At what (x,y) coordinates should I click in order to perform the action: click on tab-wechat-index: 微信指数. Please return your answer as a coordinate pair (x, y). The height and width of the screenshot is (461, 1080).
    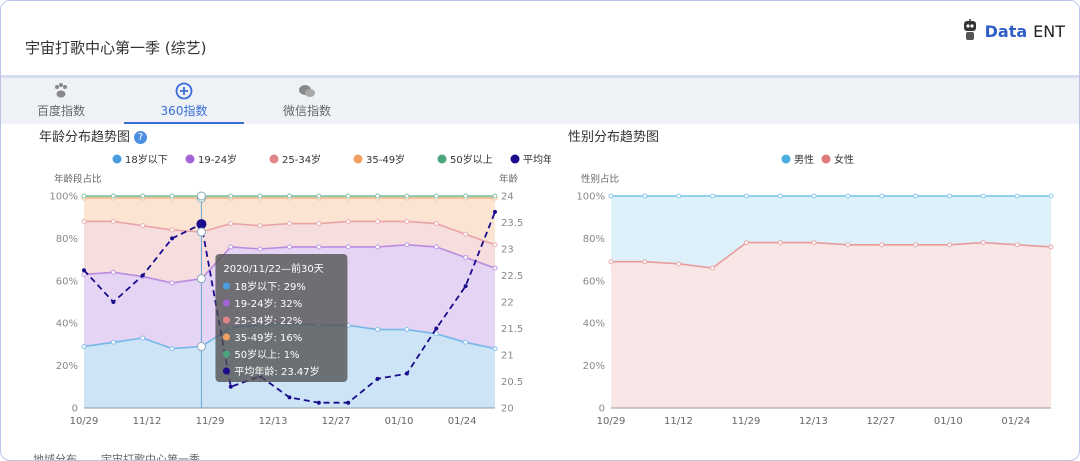
    Looking at the image, I should click on (307, 101).